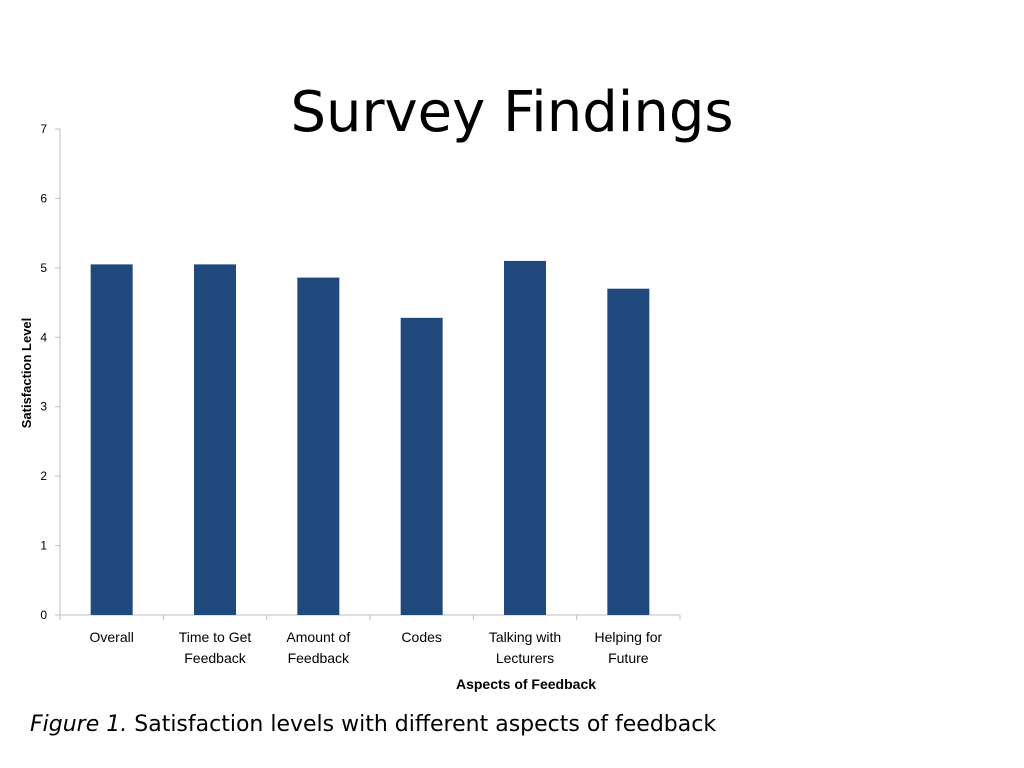  I want to click on y-tick-label: 2, so click(43, 476).